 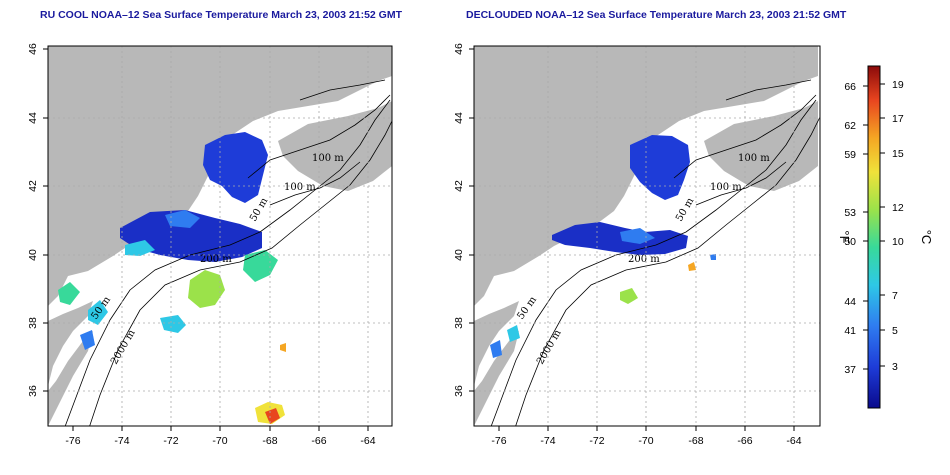 I want to click on colorbar-gradient, so click(x=874, y=237).